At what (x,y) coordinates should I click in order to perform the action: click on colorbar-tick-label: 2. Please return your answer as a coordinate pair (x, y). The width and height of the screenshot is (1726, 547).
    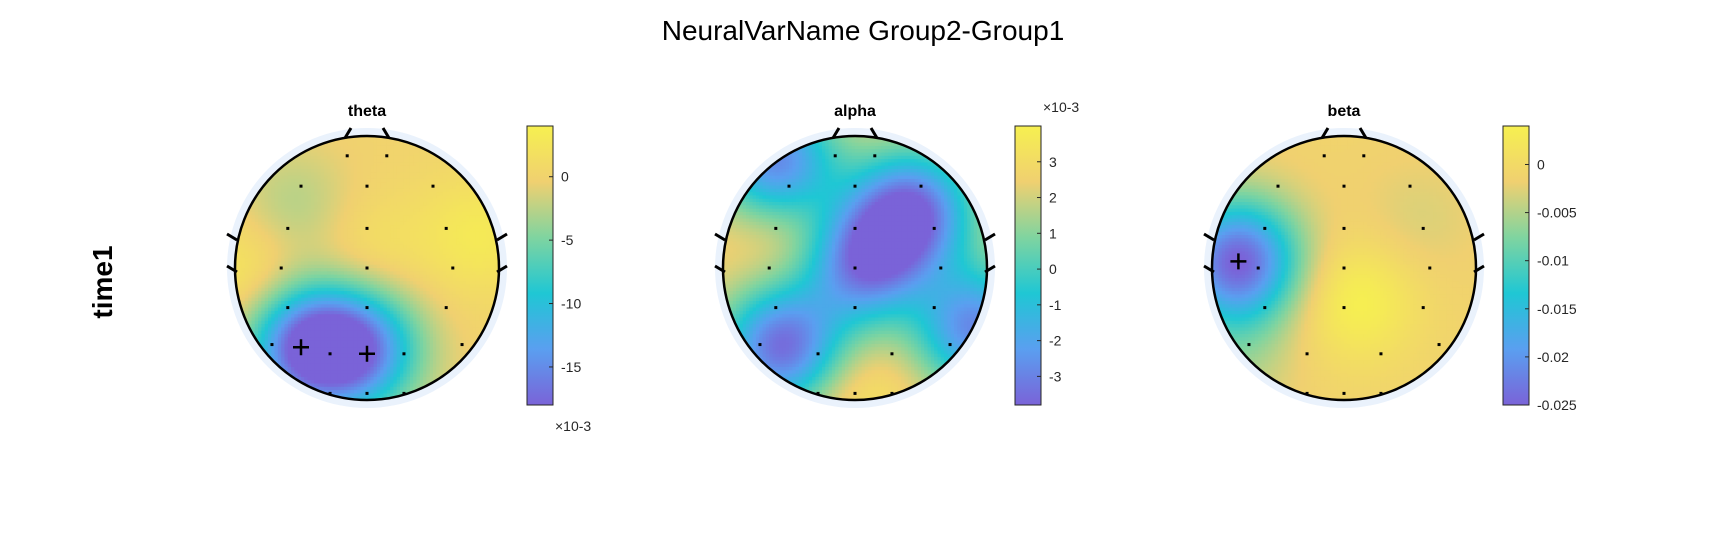
    Looking at the image, I should click on (1053, 198).